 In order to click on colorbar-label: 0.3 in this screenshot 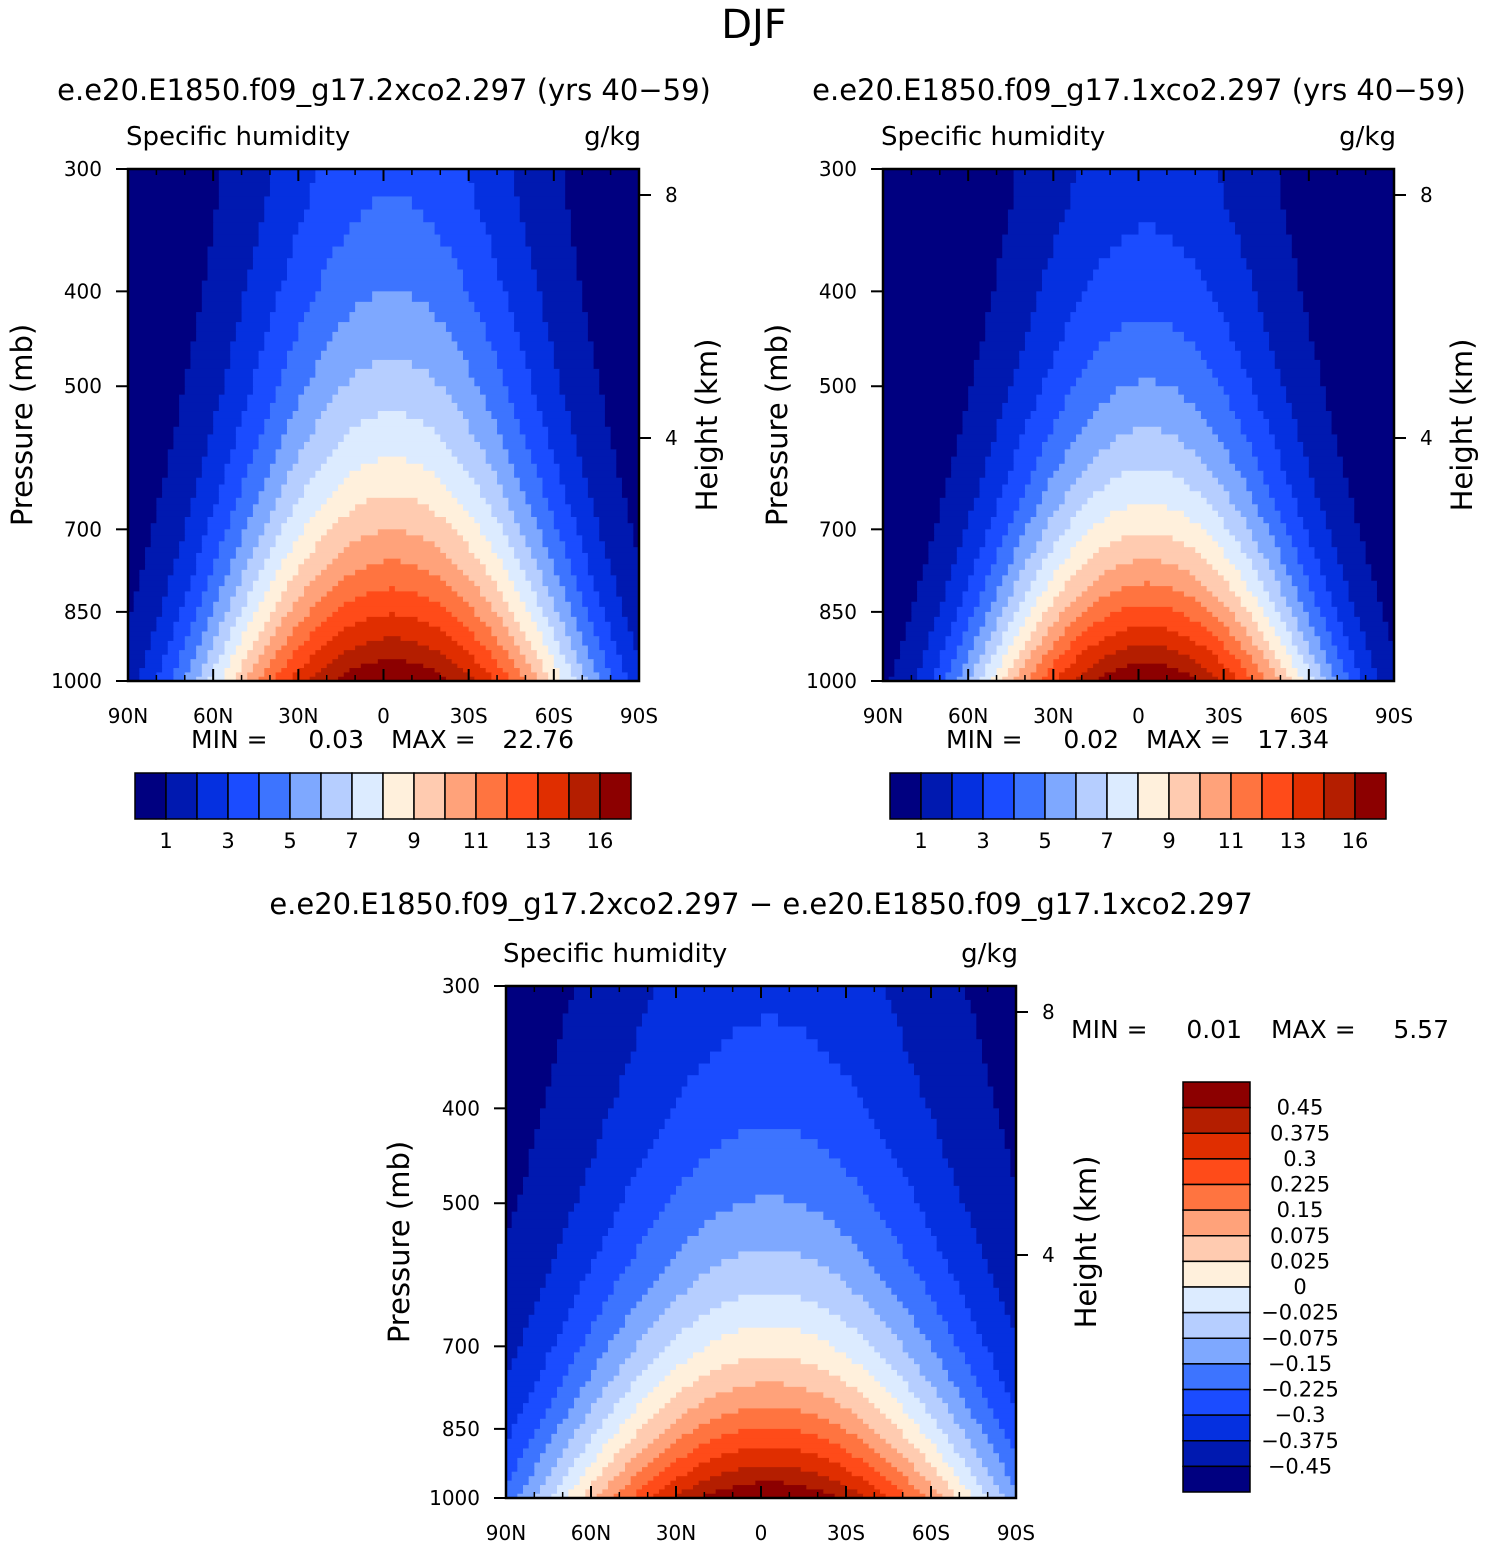, I will do `click(1299, 1159)`.